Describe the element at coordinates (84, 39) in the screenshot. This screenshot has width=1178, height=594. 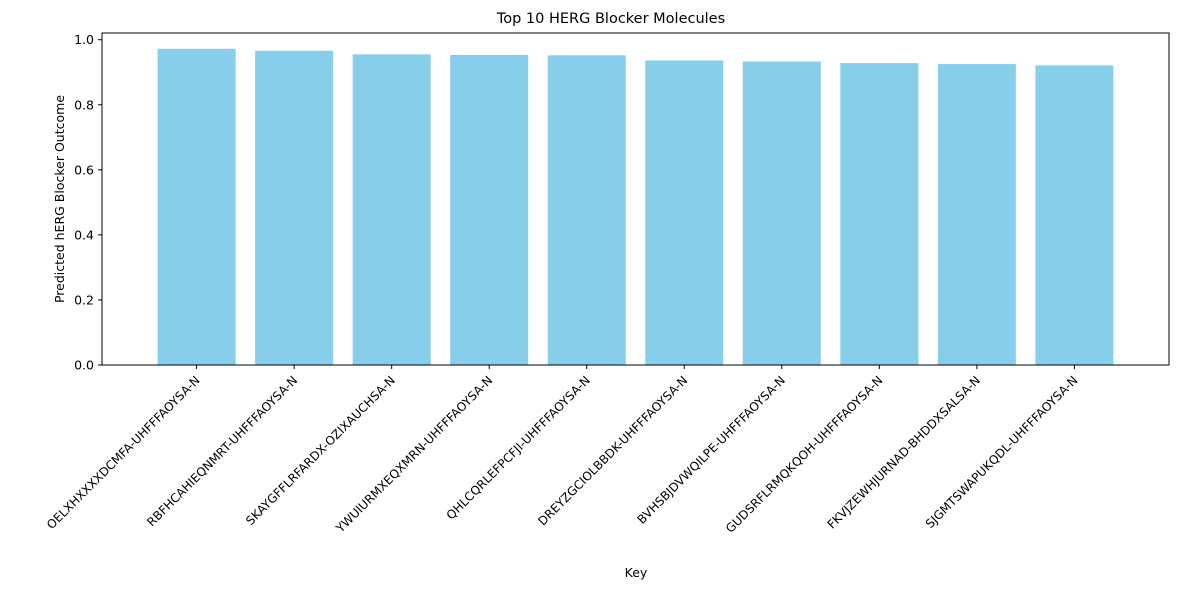
I see `y-tick-label: 1.0` at that location.